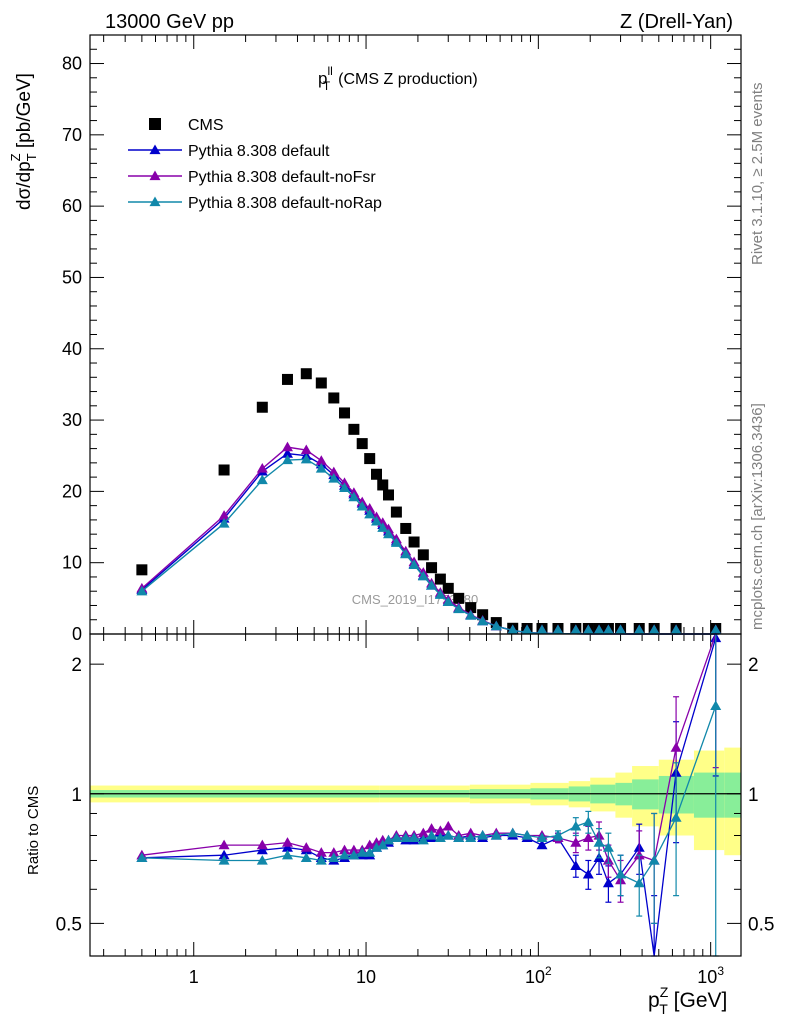  What do you see at coordinates (72, 491) in the screenshot?
I see `y-tick-label: 20` at bounding box center [72, 491].